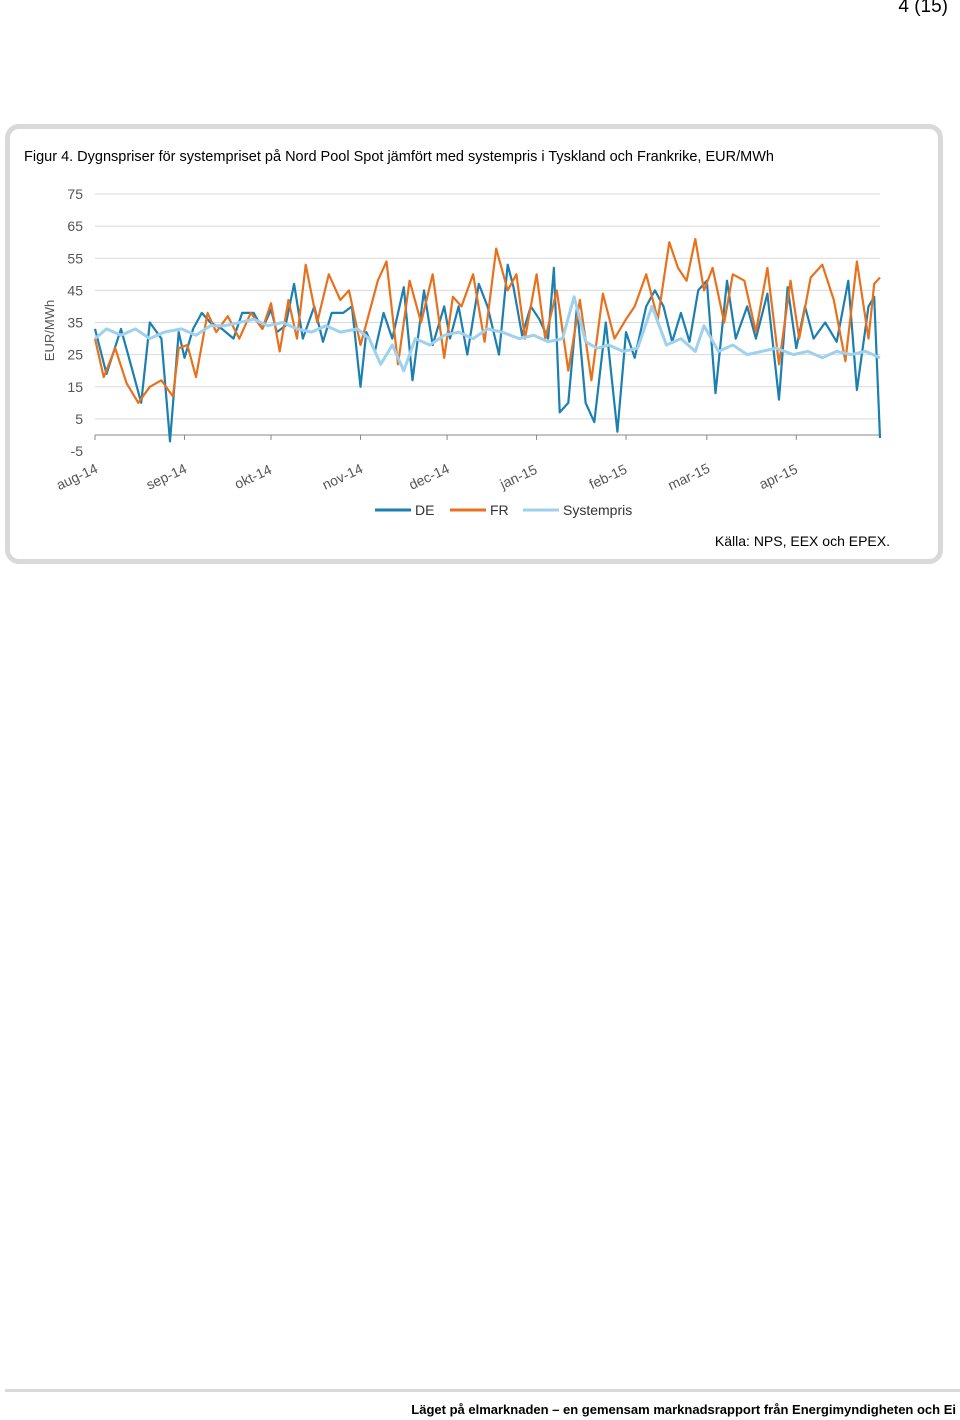  I want to click on series-line-fr, so click(487, 320).